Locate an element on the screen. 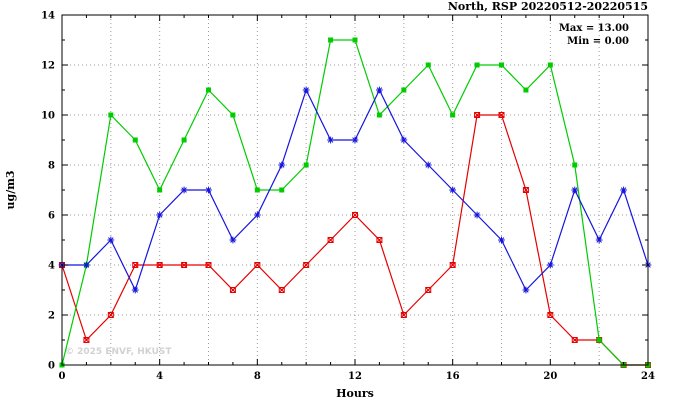 The image size is (674, 409). legend-min-value: Min = 0.00 is located at coordinates (598, 41).